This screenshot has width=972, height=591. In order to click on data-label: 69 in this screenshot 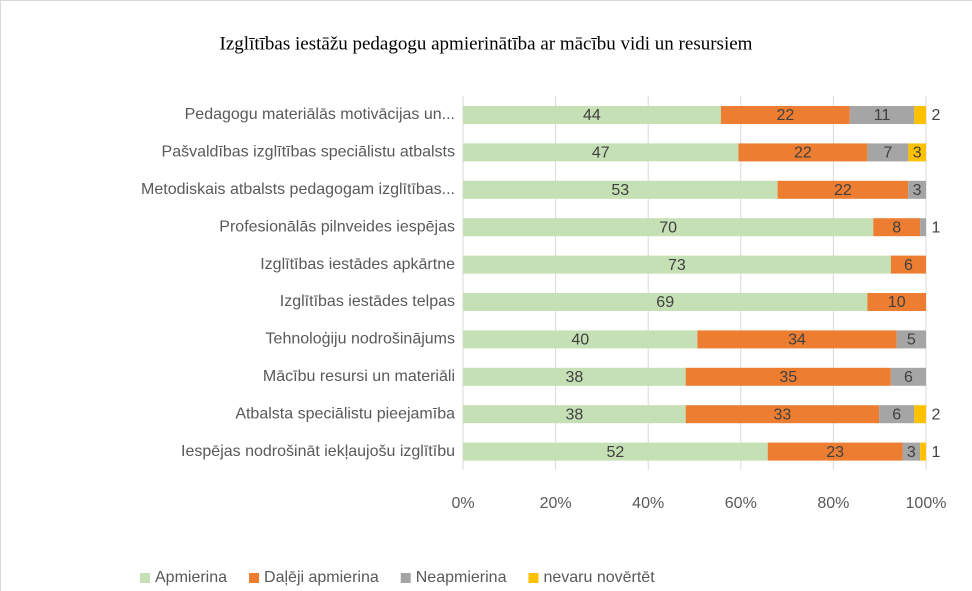, I will do `click(665, 302)`.